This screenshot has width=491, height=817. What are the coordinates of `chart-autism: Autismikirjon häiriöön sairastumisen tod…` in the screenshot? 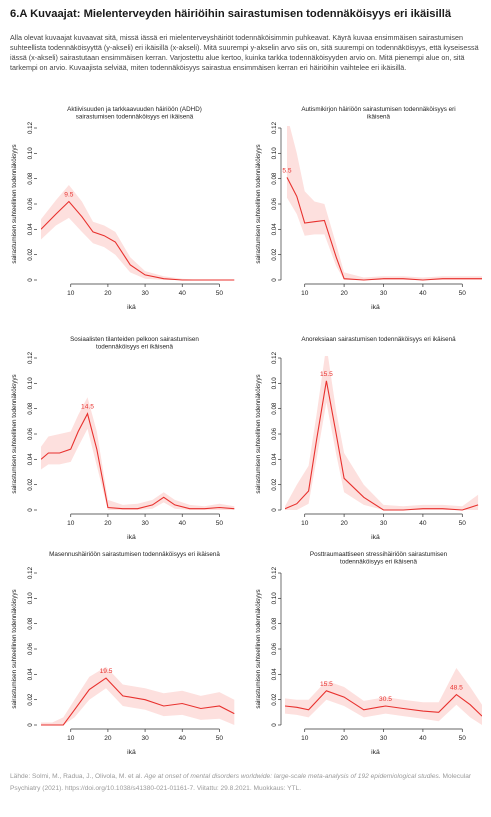 It's located at (370, 210).